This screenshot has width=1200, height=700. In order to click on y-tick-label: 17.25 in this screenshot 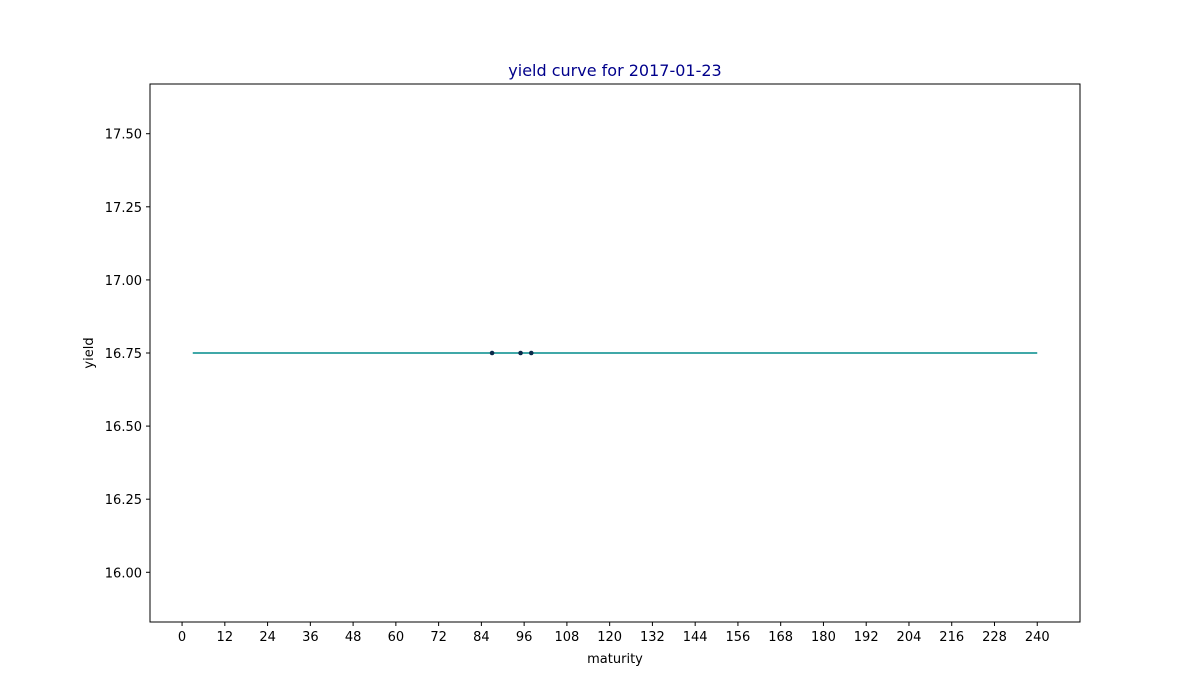, I will do `click(123, 208)`.